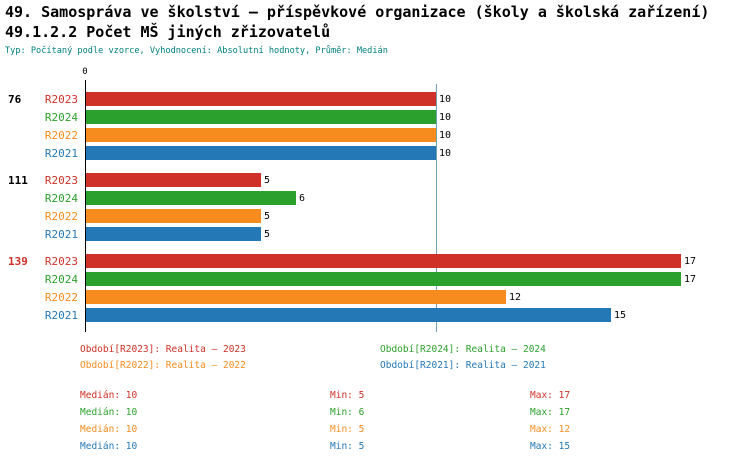  What do you see at coordinates (550, 446) in the screenshot?
I see `stat-max: Max: 15` at bounding box center [550, 446].